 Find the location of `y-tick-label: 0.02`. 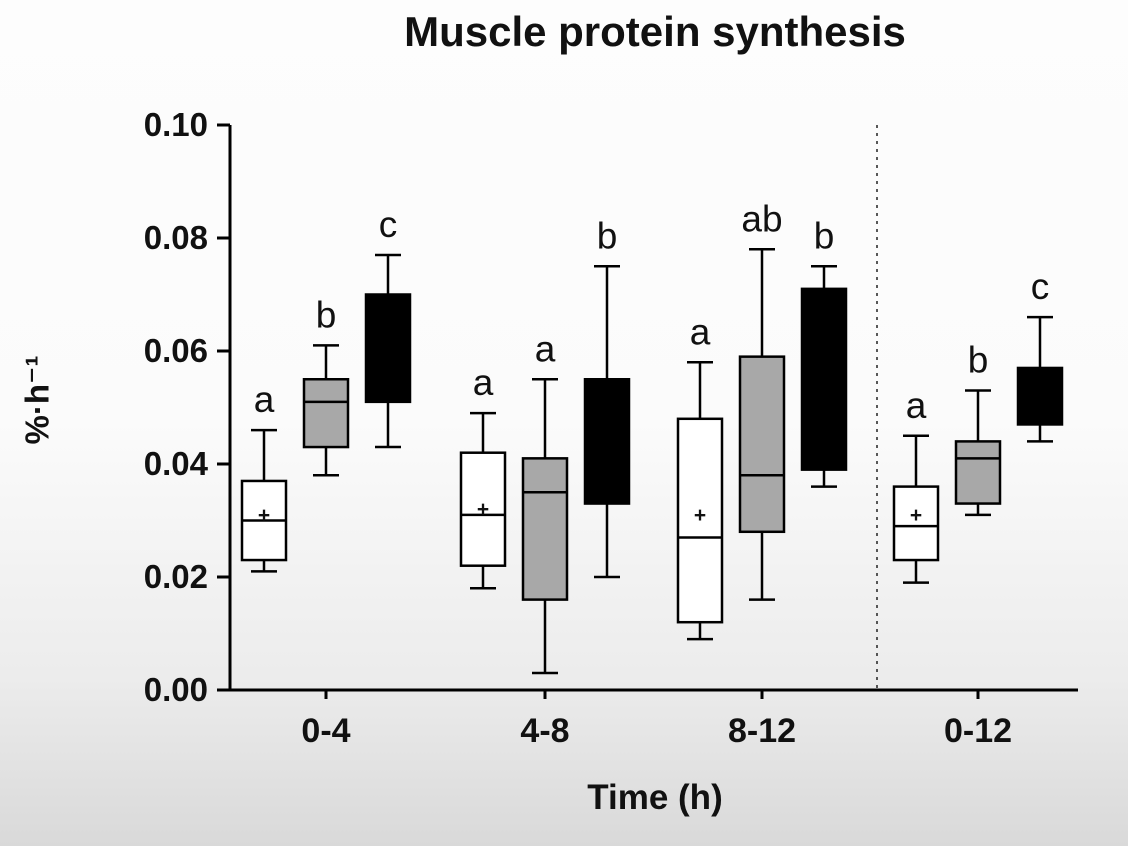

y-tick-label: 0.02 is located at coordinates (176, 576).